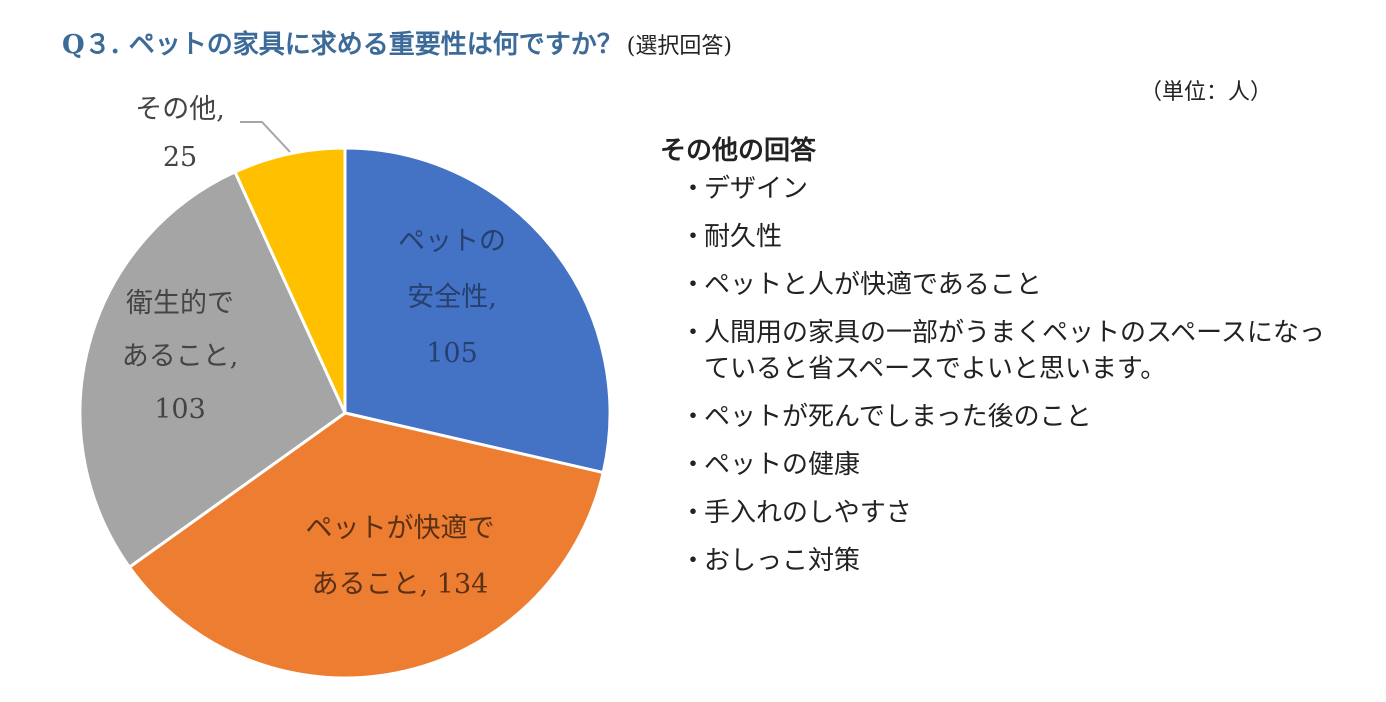  I want to click on slice-label-line: その他,, so click(180, 109).